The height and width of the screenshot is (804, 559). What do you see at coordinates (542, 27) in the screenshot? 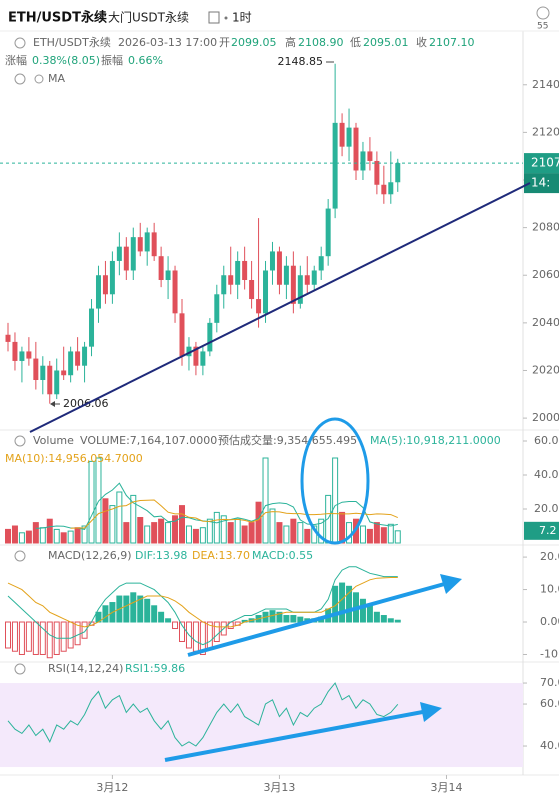
I see `badge: 55` at bounding box center [542, 27].